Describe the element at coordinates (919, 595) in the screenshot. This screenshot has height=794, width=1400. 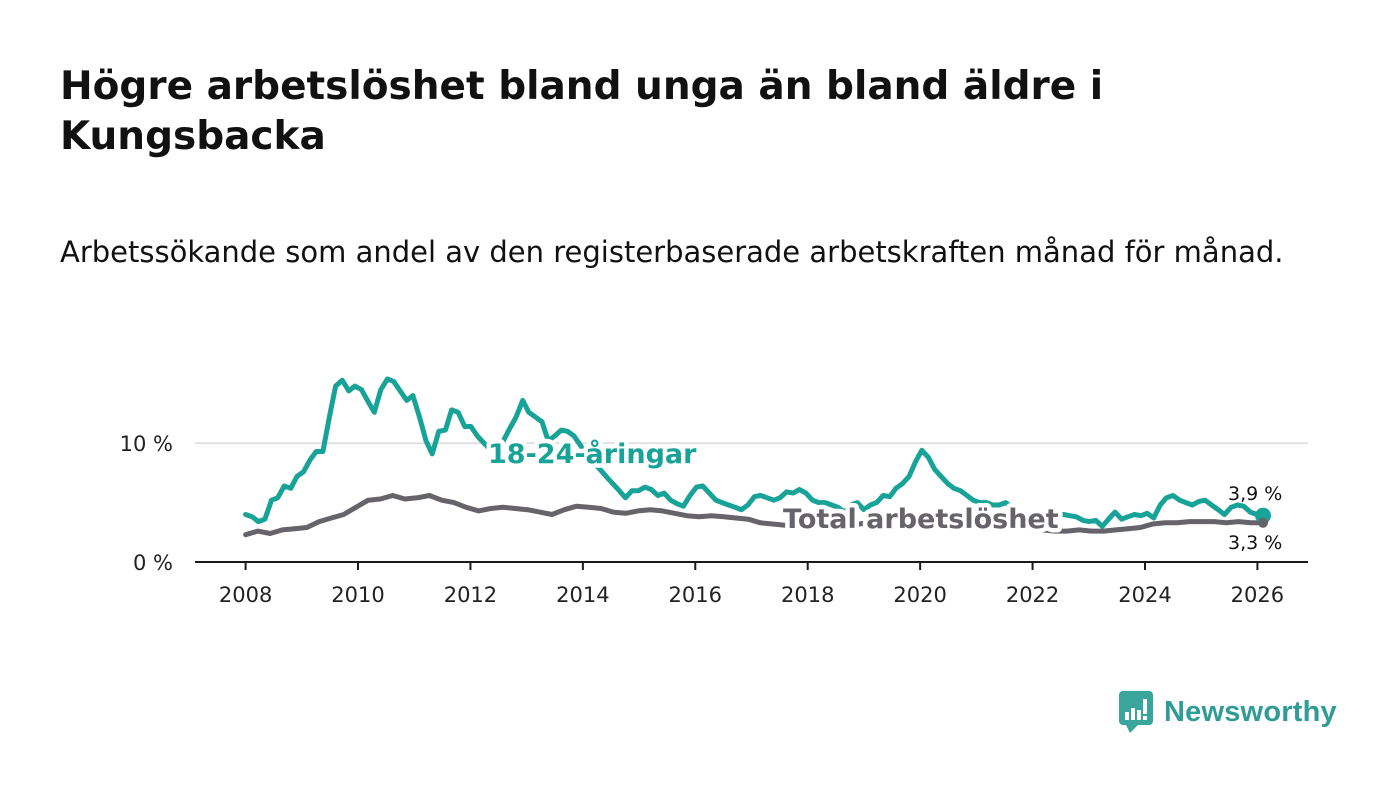
I see `x-tick-label: 2020` at that location.